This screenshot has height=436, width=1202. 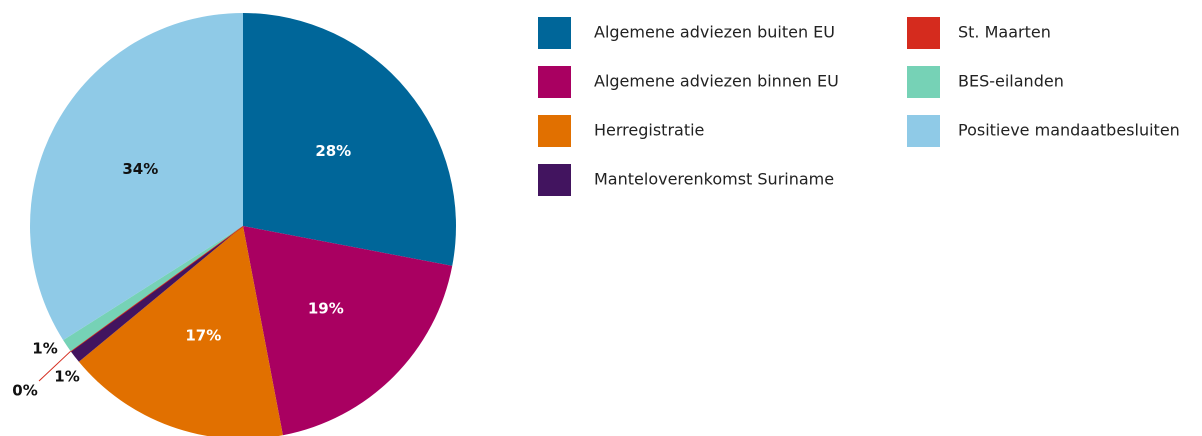 What do you see at coordinates (1011, 81) in the screenshot?
I see `legend-label: BES-eilanden` at bounding box center [1011, 81].